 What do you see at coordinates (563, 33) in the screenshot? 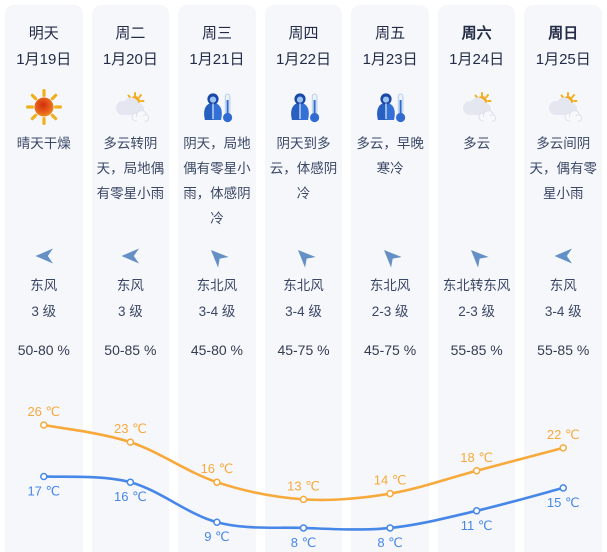
I see `day-name: 周日` at bounding box center [563, 33].